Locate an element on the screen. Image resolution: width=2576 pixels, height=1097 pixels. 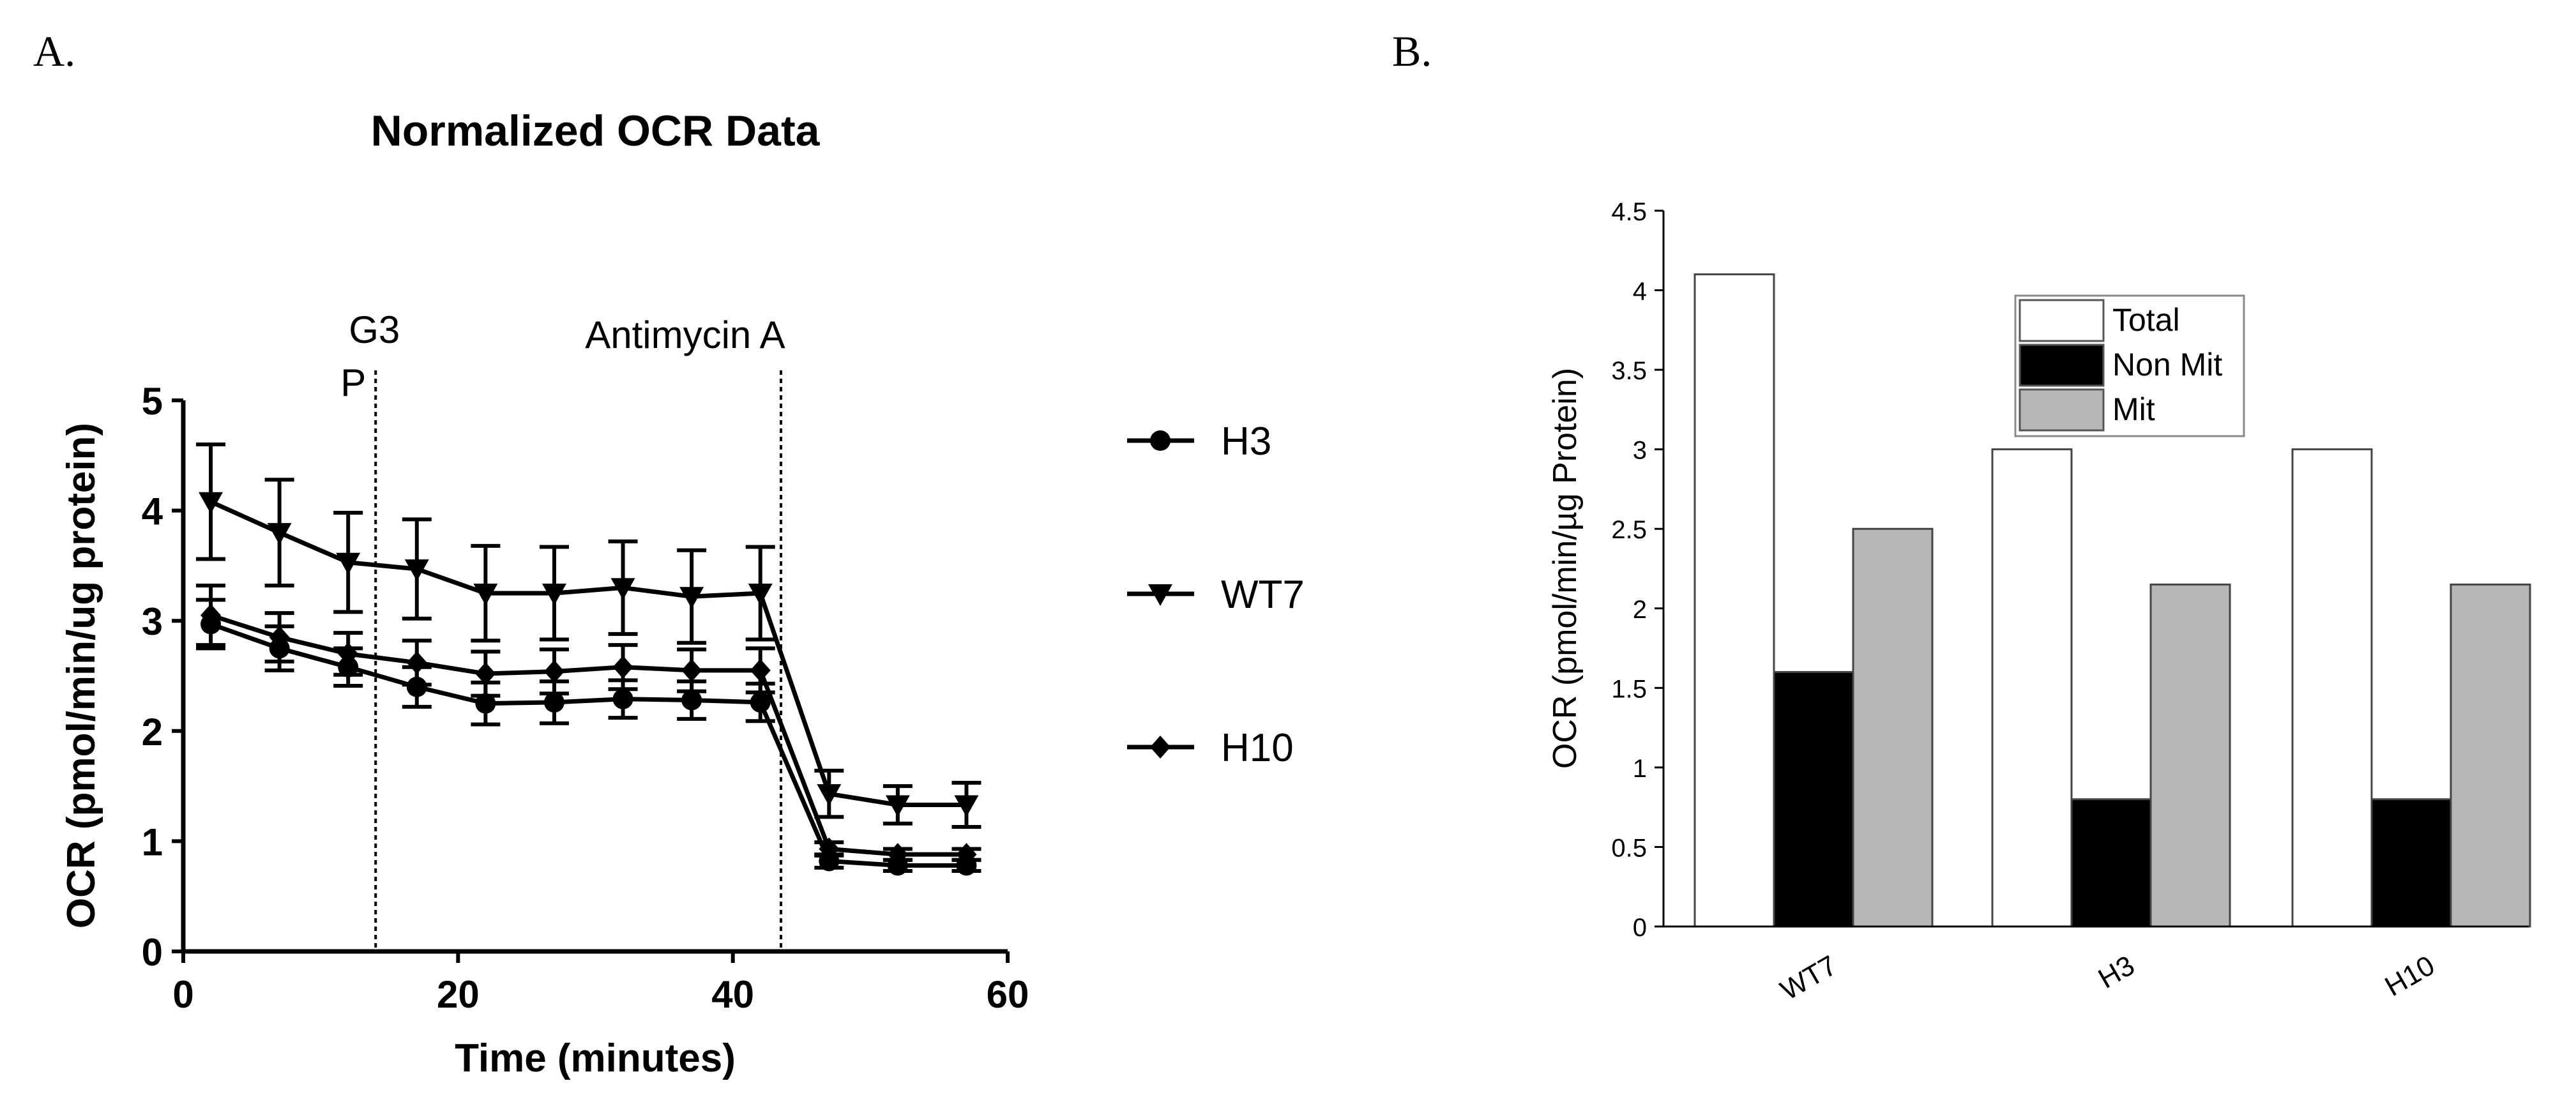
line-chart-series is located at coordinates (589, 660).